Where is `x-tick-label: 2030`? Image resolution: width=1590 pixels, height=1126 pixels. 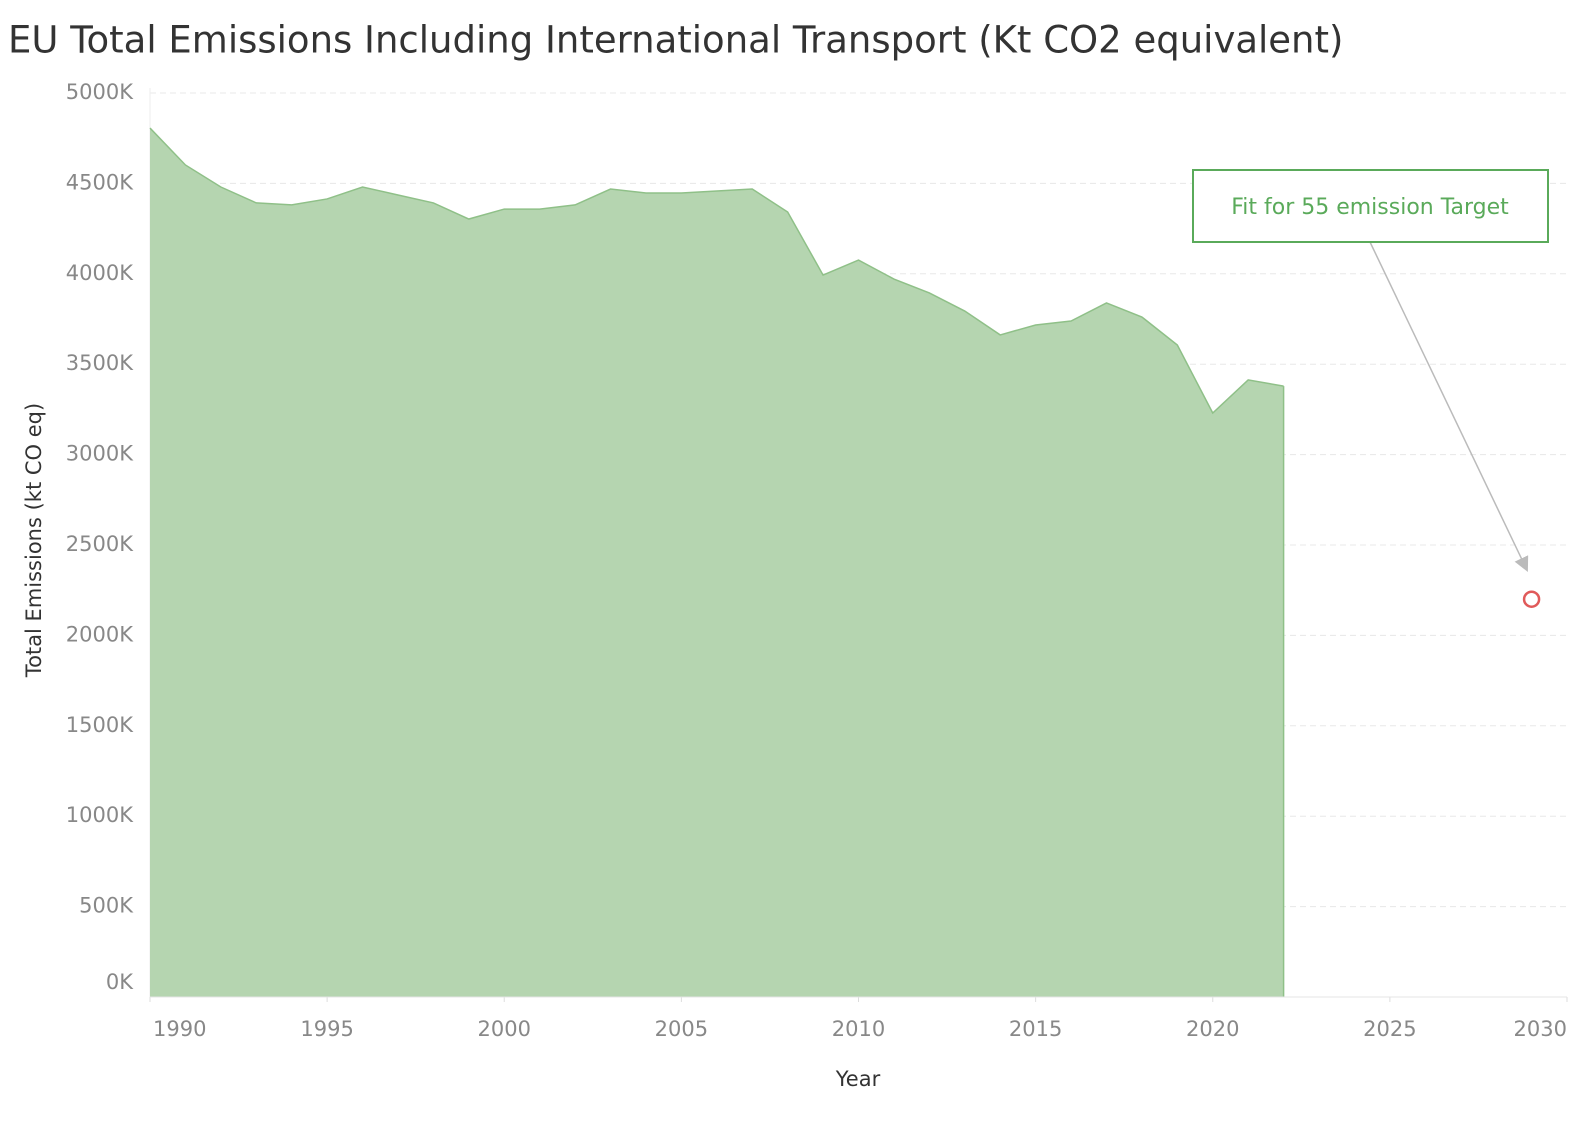
x-tick-label: 2030 is located at coordinates (1540, 1029).